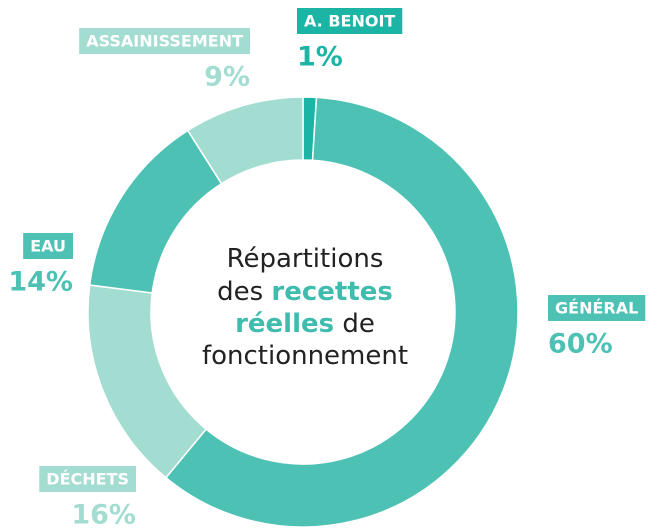 The width and height of the screenshot is (672, 529). What do you see at coordinates (358, 324) in the screenshot?
I see `center-word: de` at bounding box center [358, 324].